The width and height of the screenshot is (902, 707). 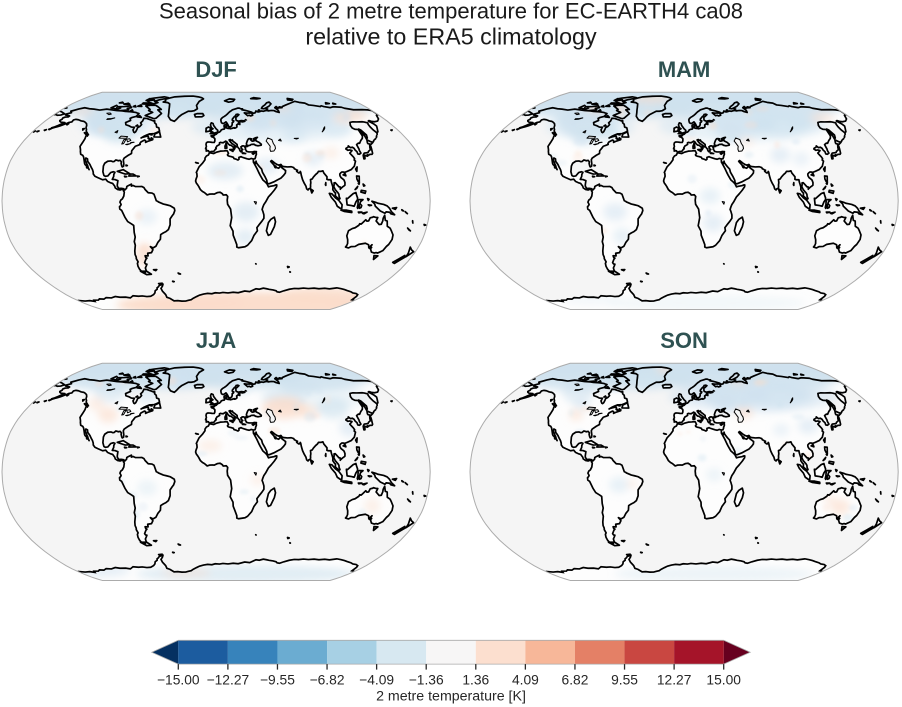 I want to click on svg-text: −1.36, so click(x=426, y=680).